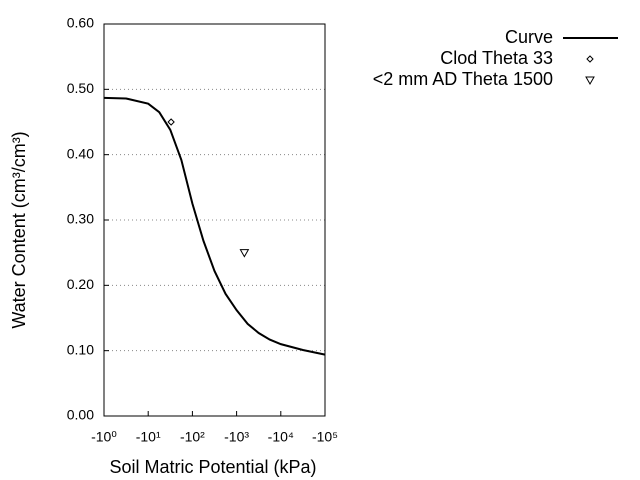  I want to click on x-axis-label: Soil Matric Potential (kPa), so click(212, 467).